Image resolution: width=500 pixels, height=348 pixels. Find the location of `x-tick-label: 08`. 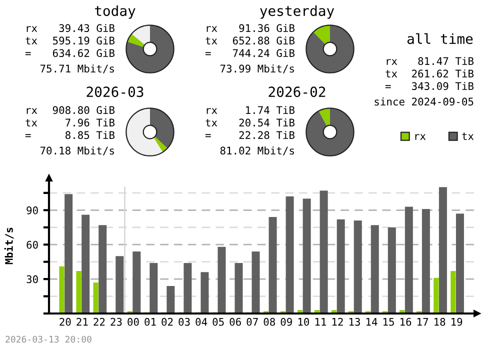

x-tick-label: 08 is located at coordinates (269, 322).